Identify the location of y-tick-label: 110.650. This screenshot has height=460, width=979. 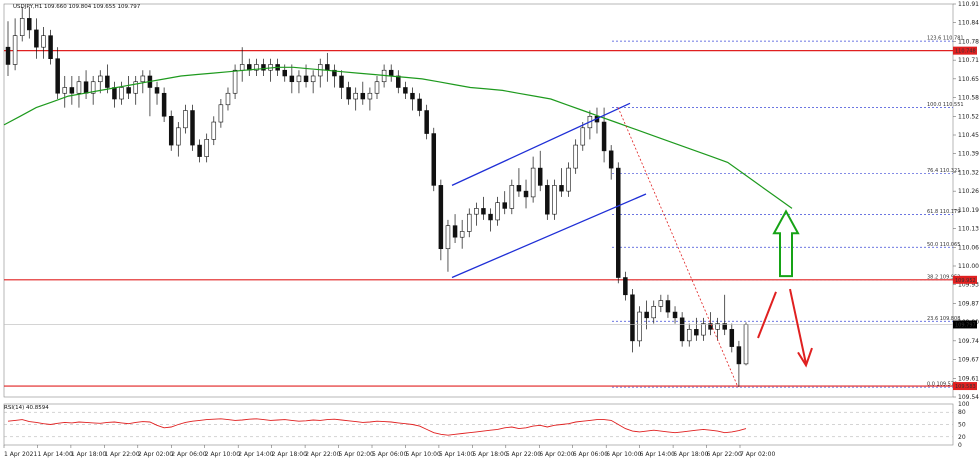
(968, 79).